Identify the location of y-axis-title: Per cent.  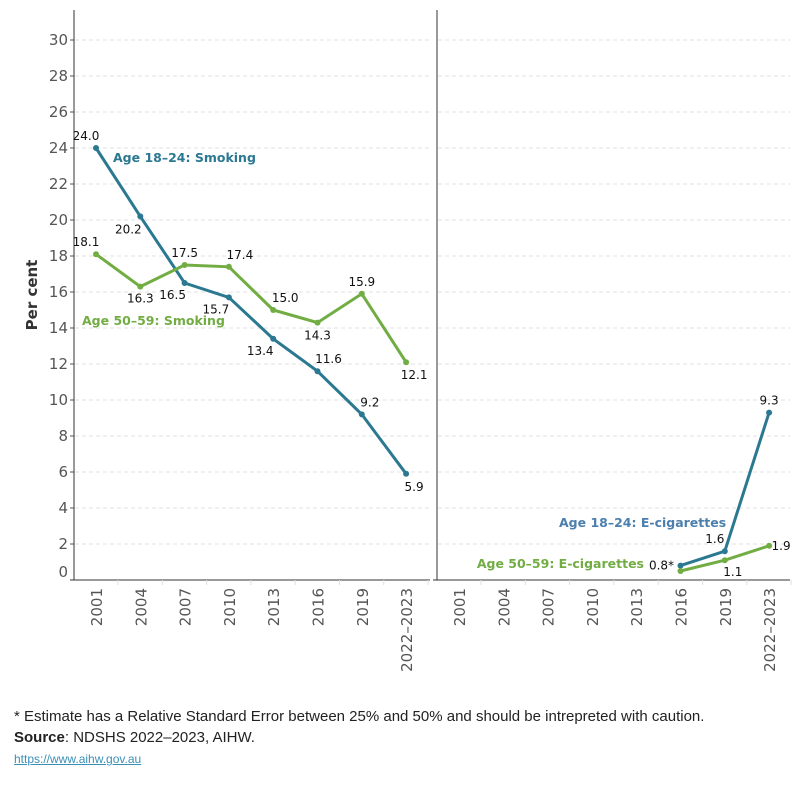
(32, 295).